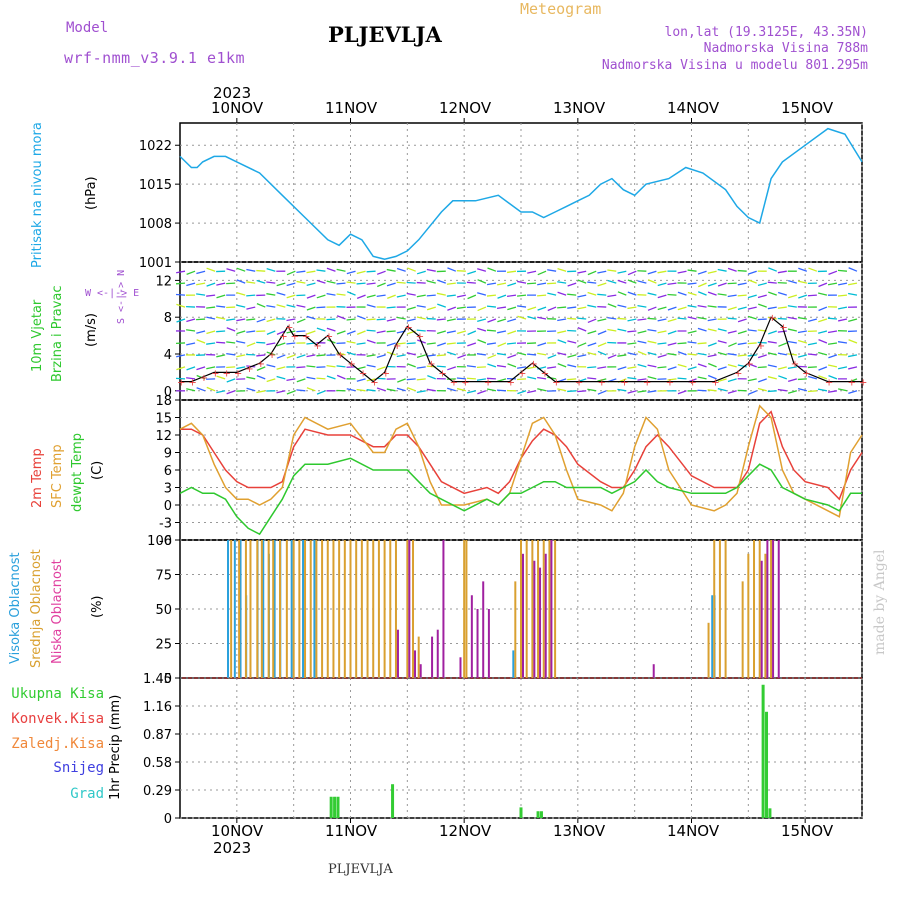  Describe the element at coordinates (807, 108) in the screenshot. I see `day-label-top-5: 15NOV` at that location.